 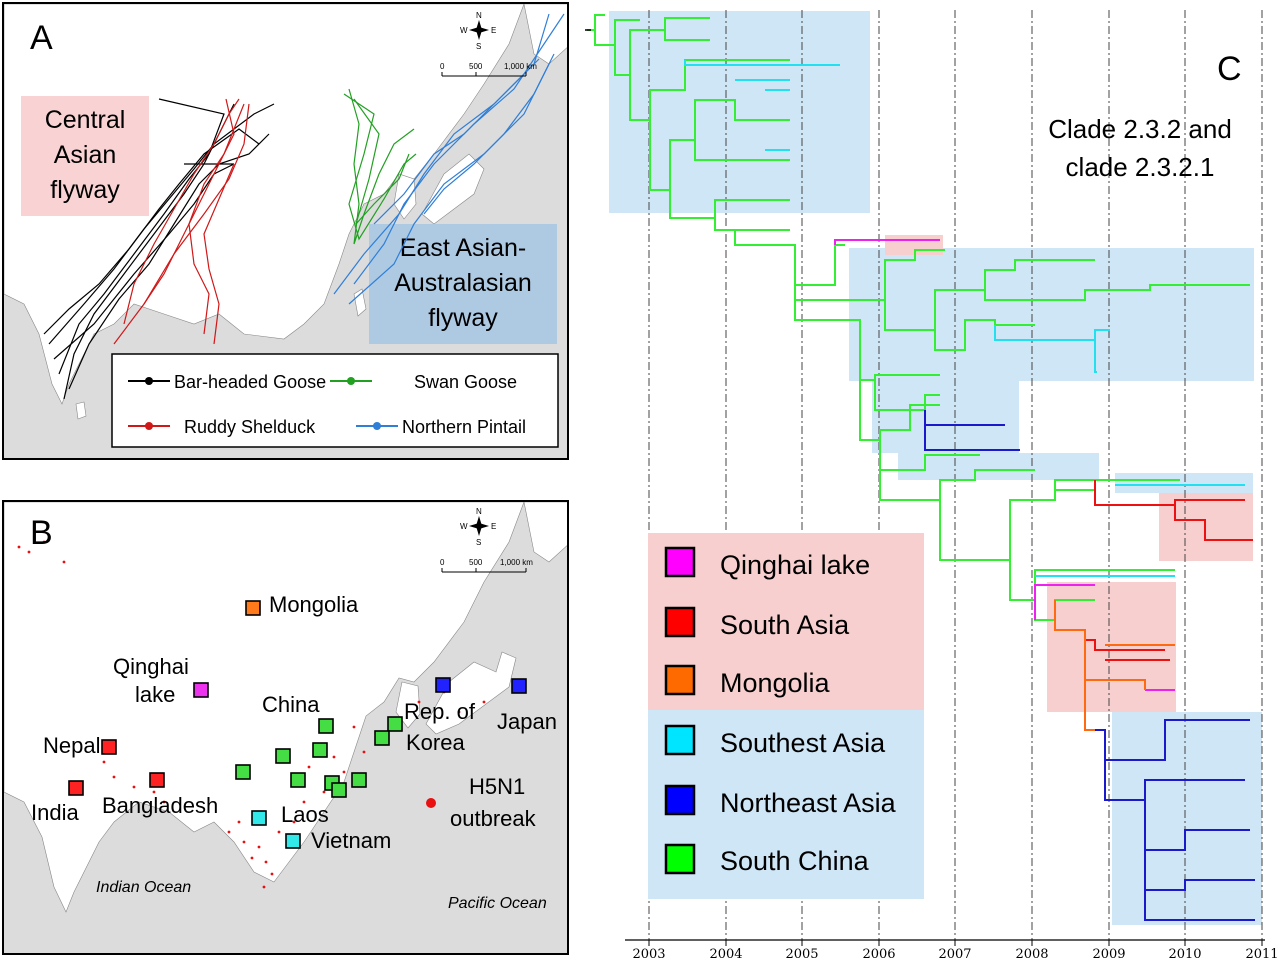 I want to click on compass-e: E, so click(x=493, y=30).